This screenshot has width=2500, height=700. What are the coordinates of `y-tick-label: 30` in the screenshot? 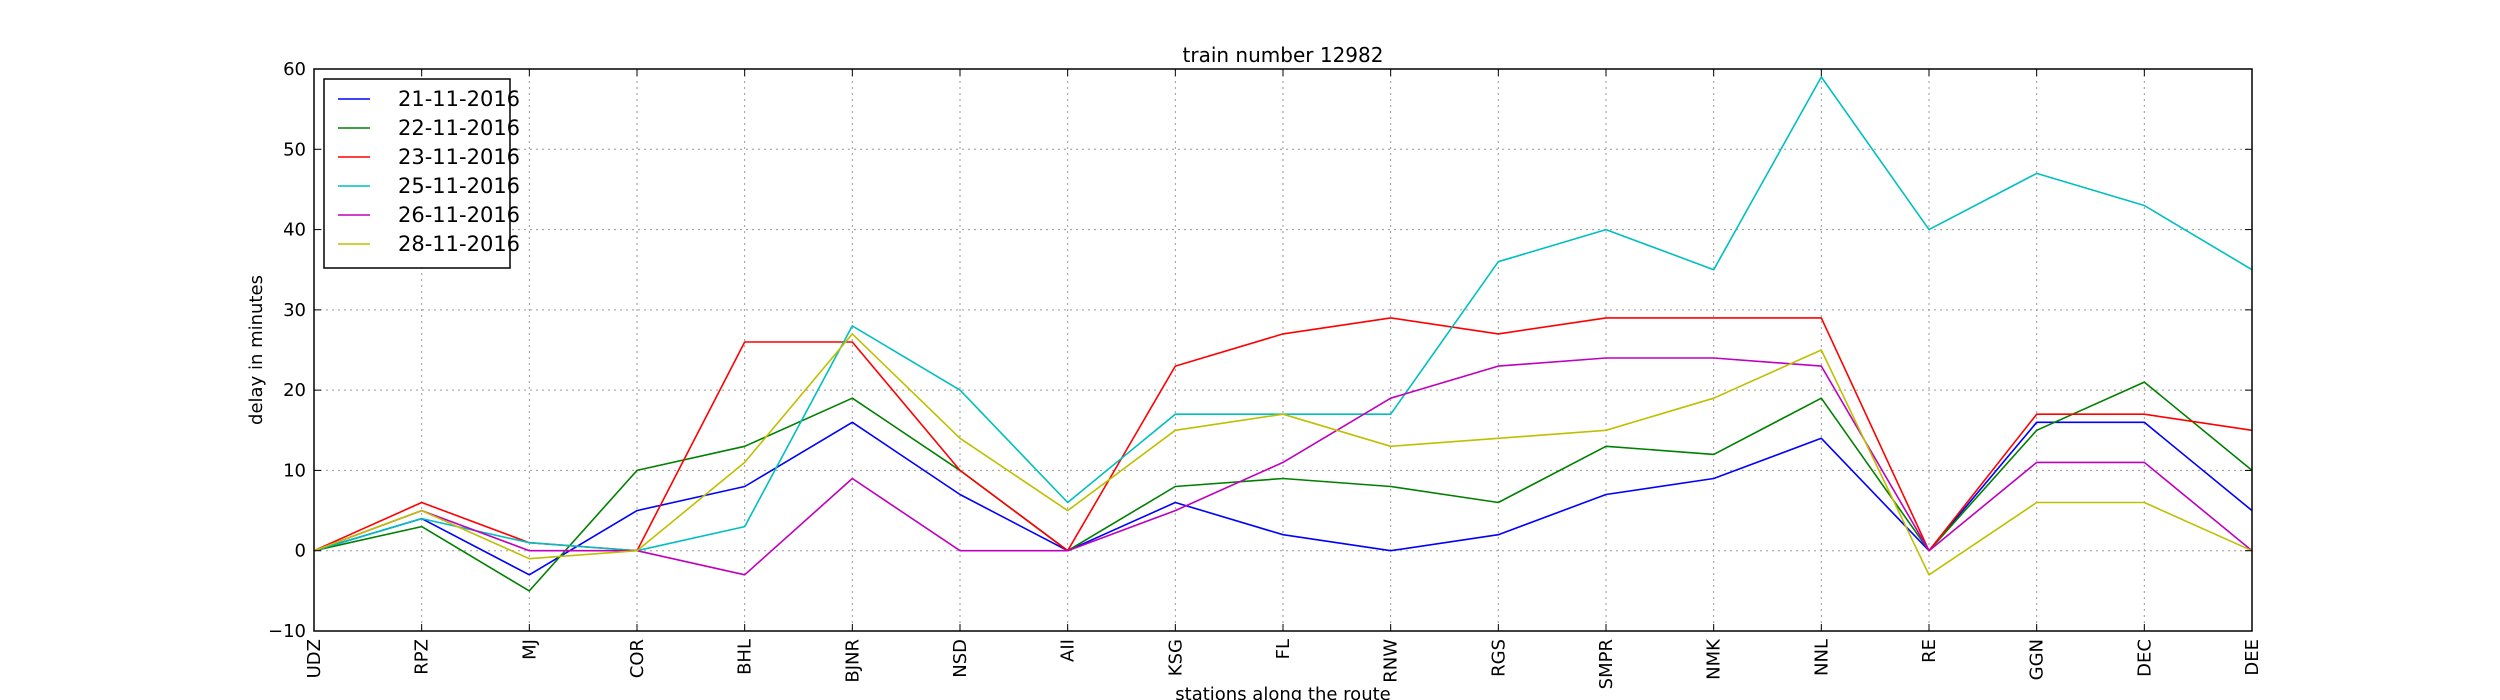 It's located at (294, 310).